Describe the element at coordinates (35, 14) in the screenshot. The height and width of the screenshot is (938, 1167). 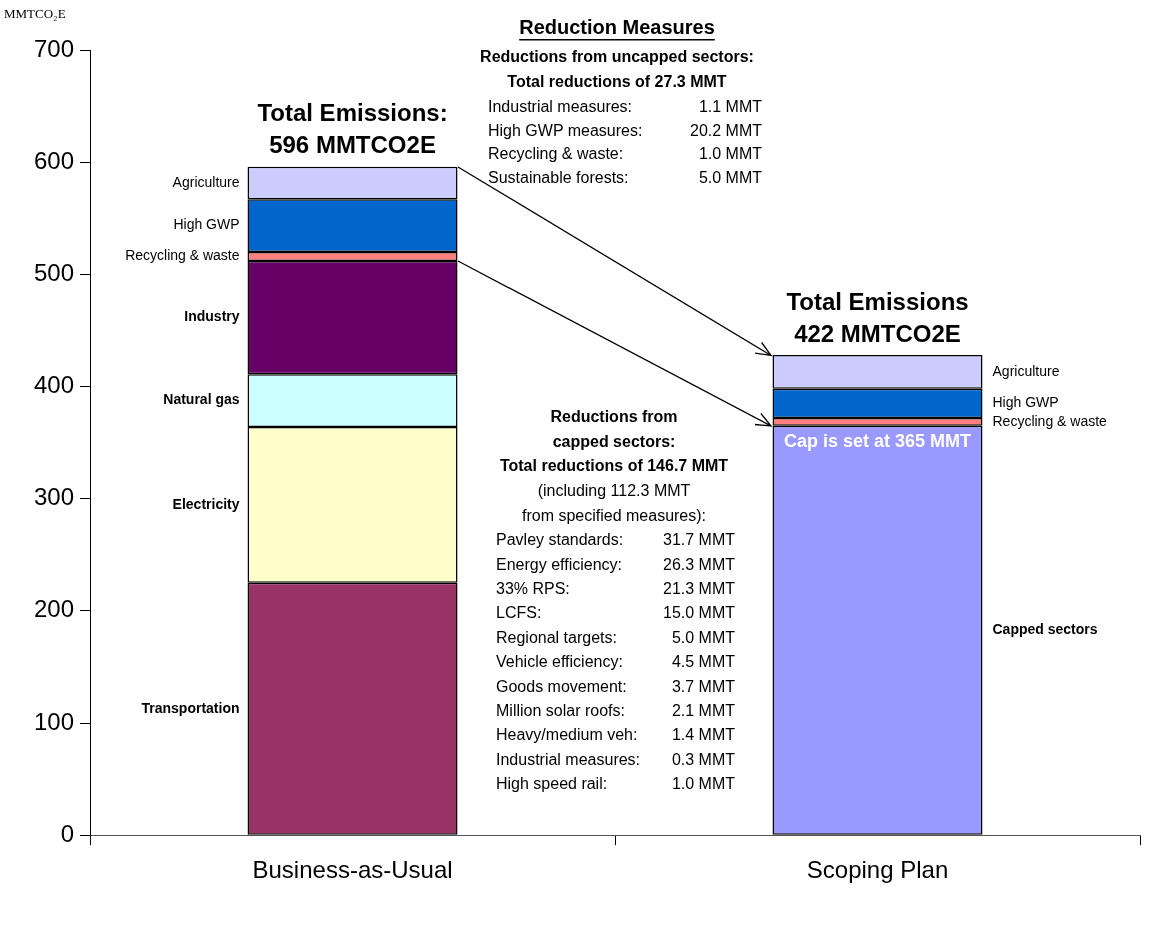
I see `y-axis-title: MMTCO₂E` at that location.